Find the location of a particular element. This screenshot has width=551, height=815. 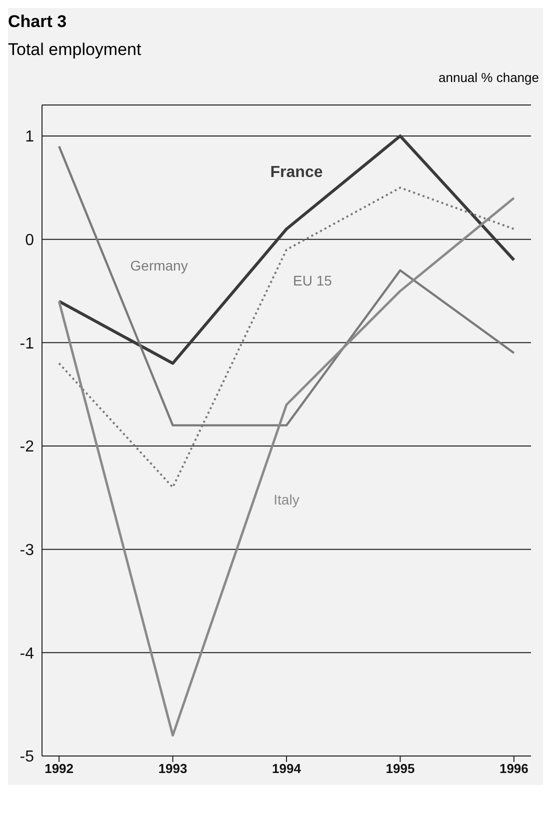

y-tick-label: 1 is located at coordinates (29, 137).